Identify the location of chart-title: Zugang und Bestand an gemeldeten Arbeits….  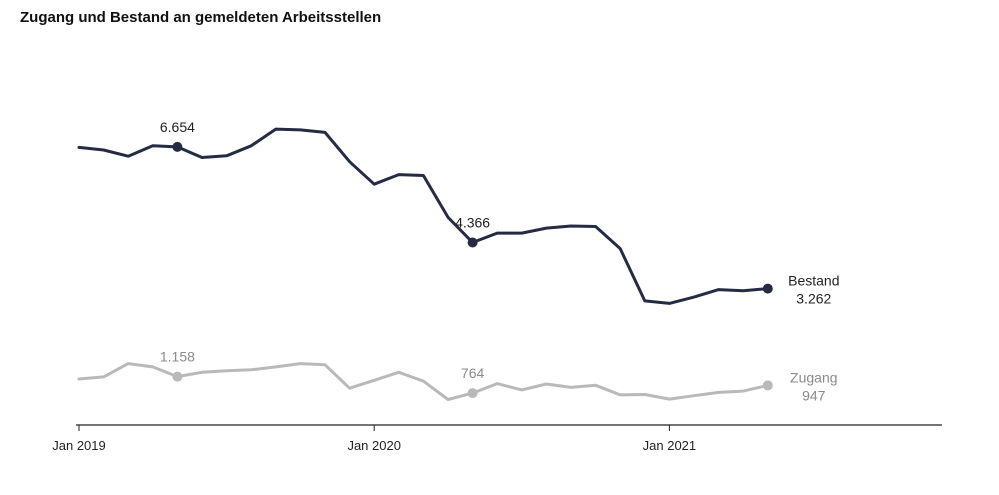
(201, 17).